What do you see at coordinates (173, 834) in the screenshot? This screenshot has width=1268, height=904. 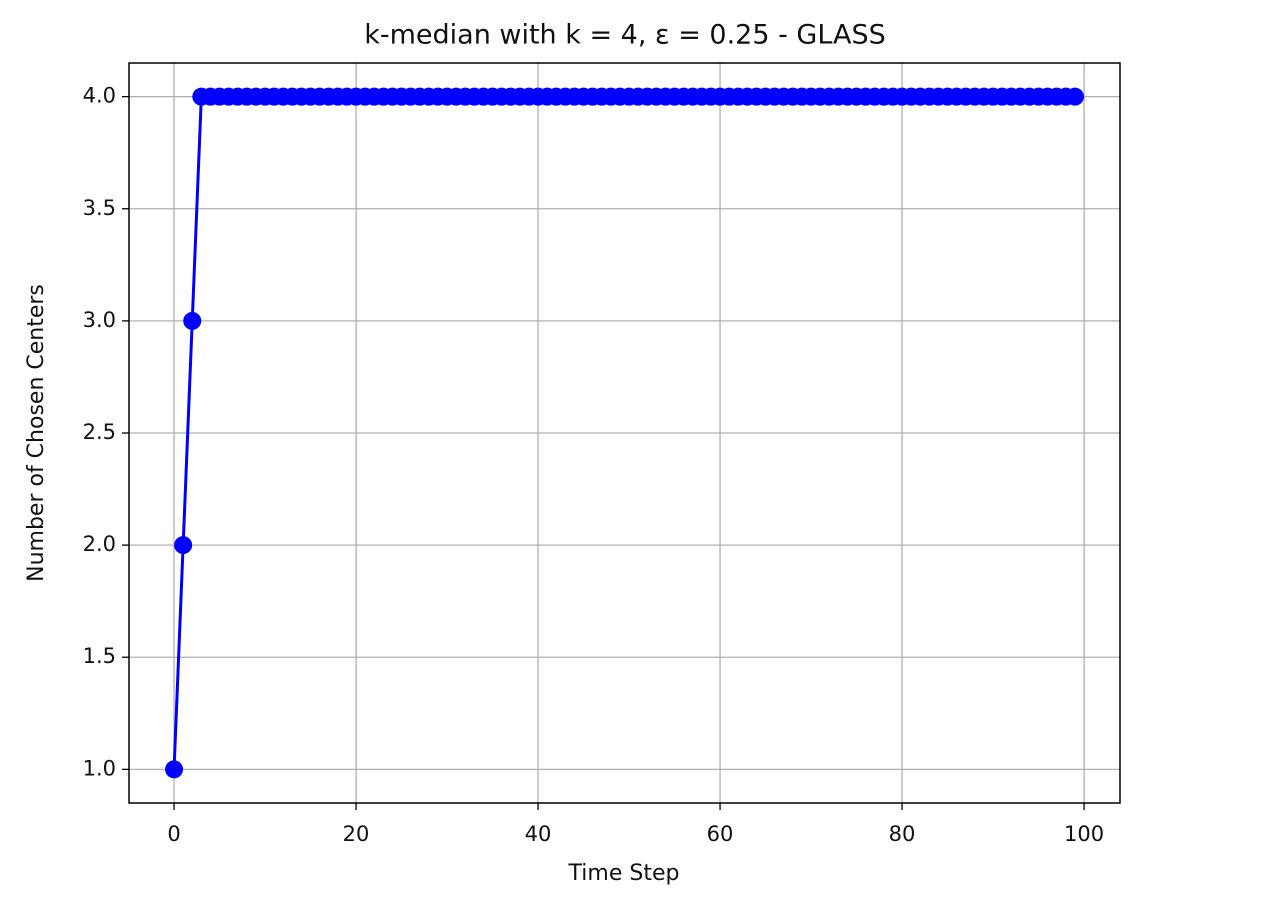 I see `x-tick-label: 0` at bounding box center [173, 834].